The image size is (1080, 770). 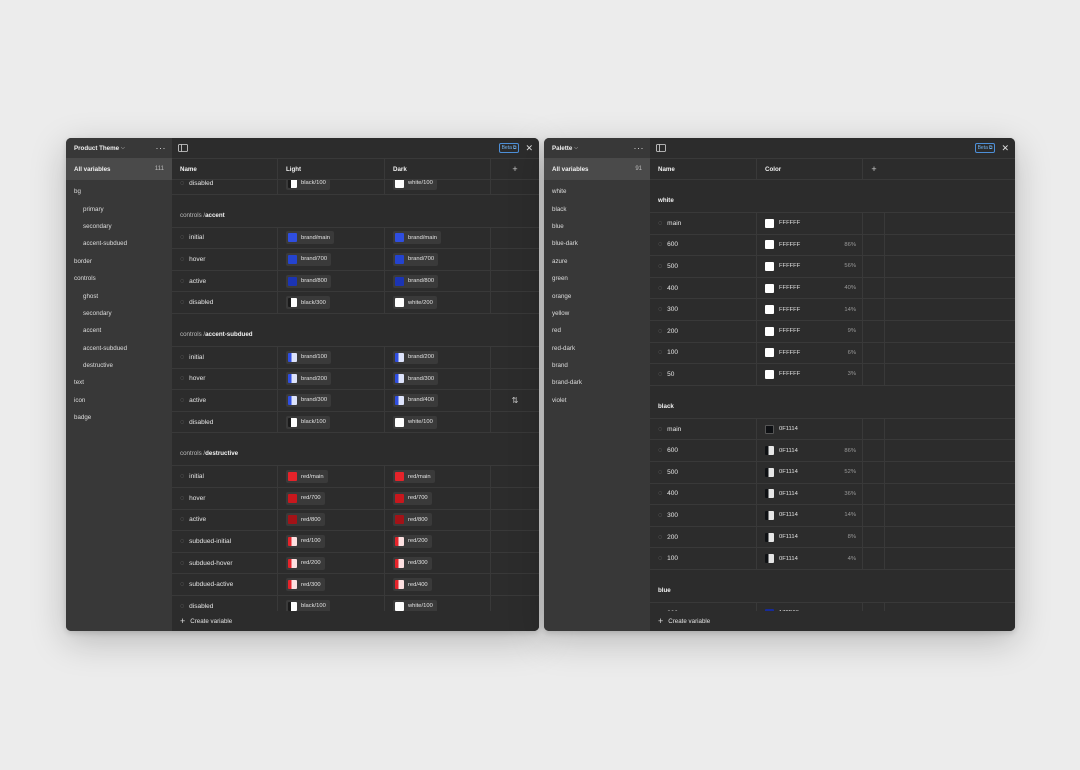 What do you see at coordinates (80, 400) in the screenshot?
I see `sidebar-item-icon: icon` at bounding box center [80, 400].